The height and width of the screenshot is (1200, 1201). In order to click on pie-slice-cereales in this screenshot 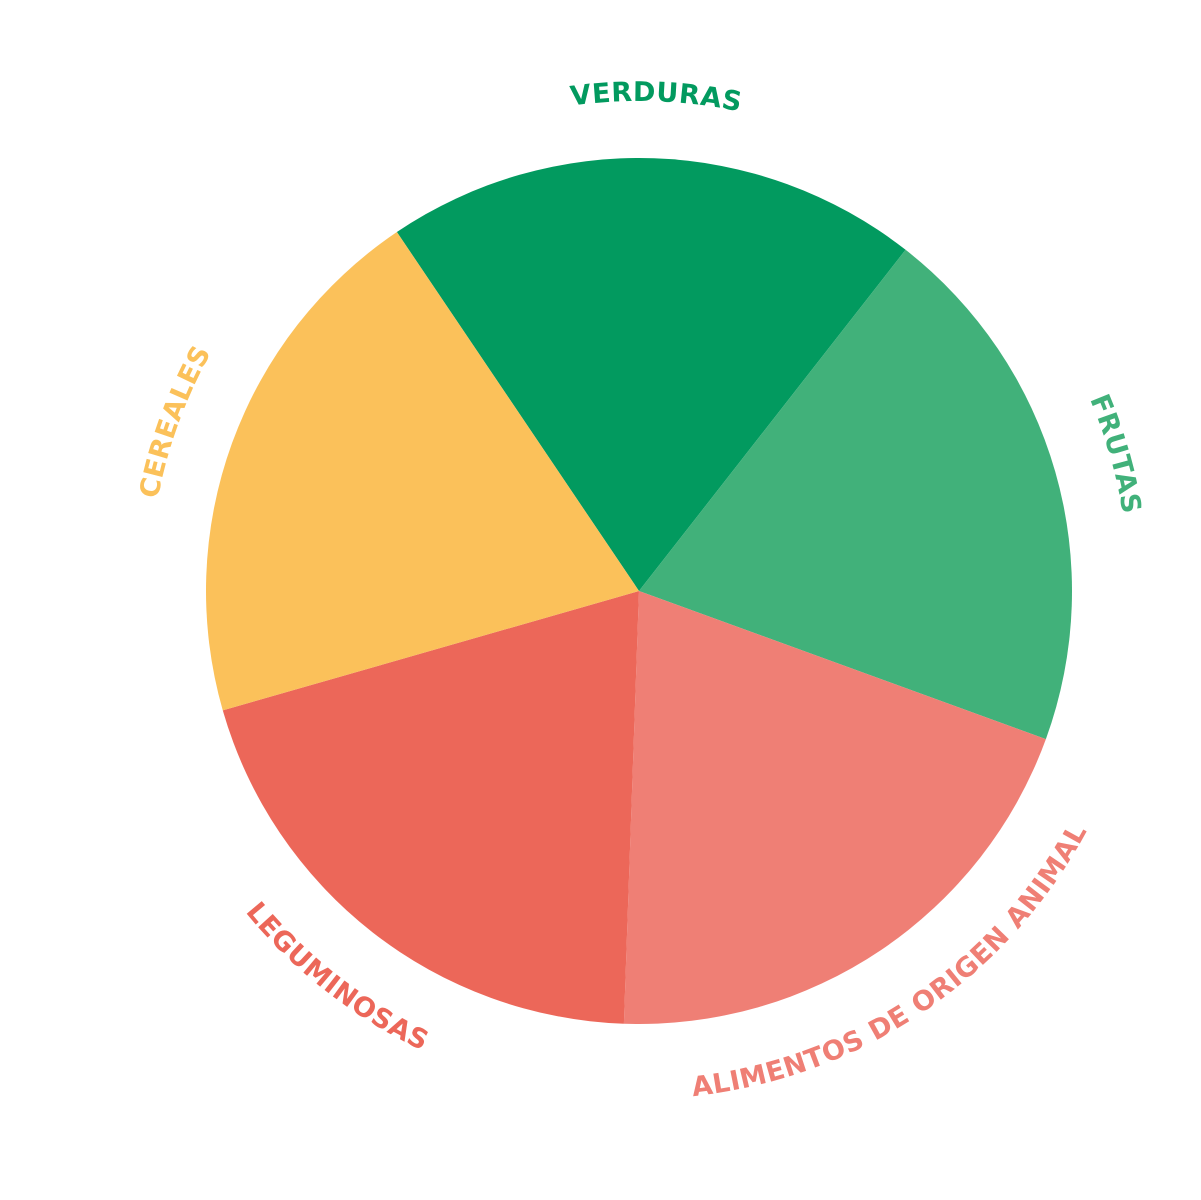, I will do `click(422, 471)`.